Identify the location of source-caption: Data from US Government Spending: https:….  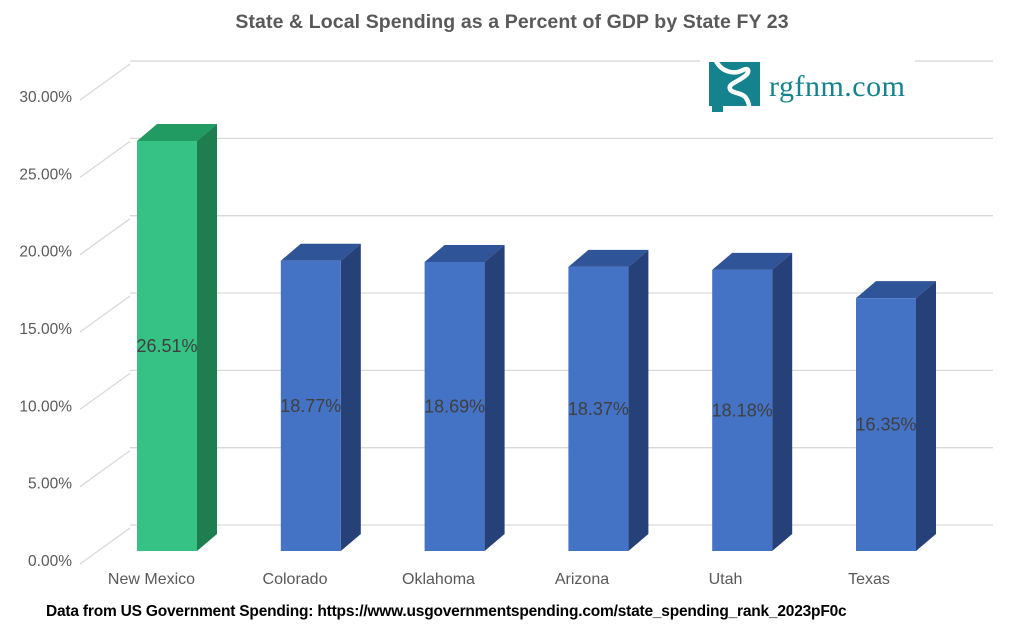
(446, 611).